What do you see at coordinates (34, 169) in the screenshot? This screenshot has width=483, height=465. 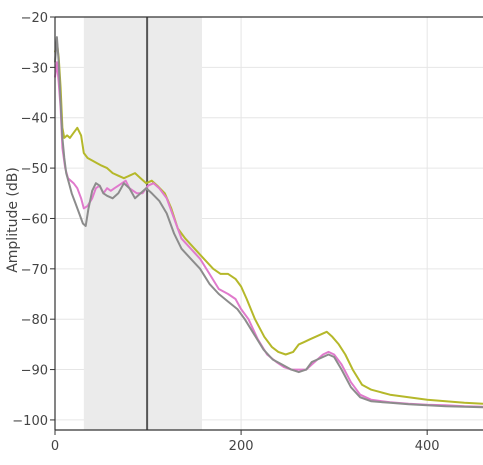 I see `y-tick-label: −50` at bounding box center [34, 169].